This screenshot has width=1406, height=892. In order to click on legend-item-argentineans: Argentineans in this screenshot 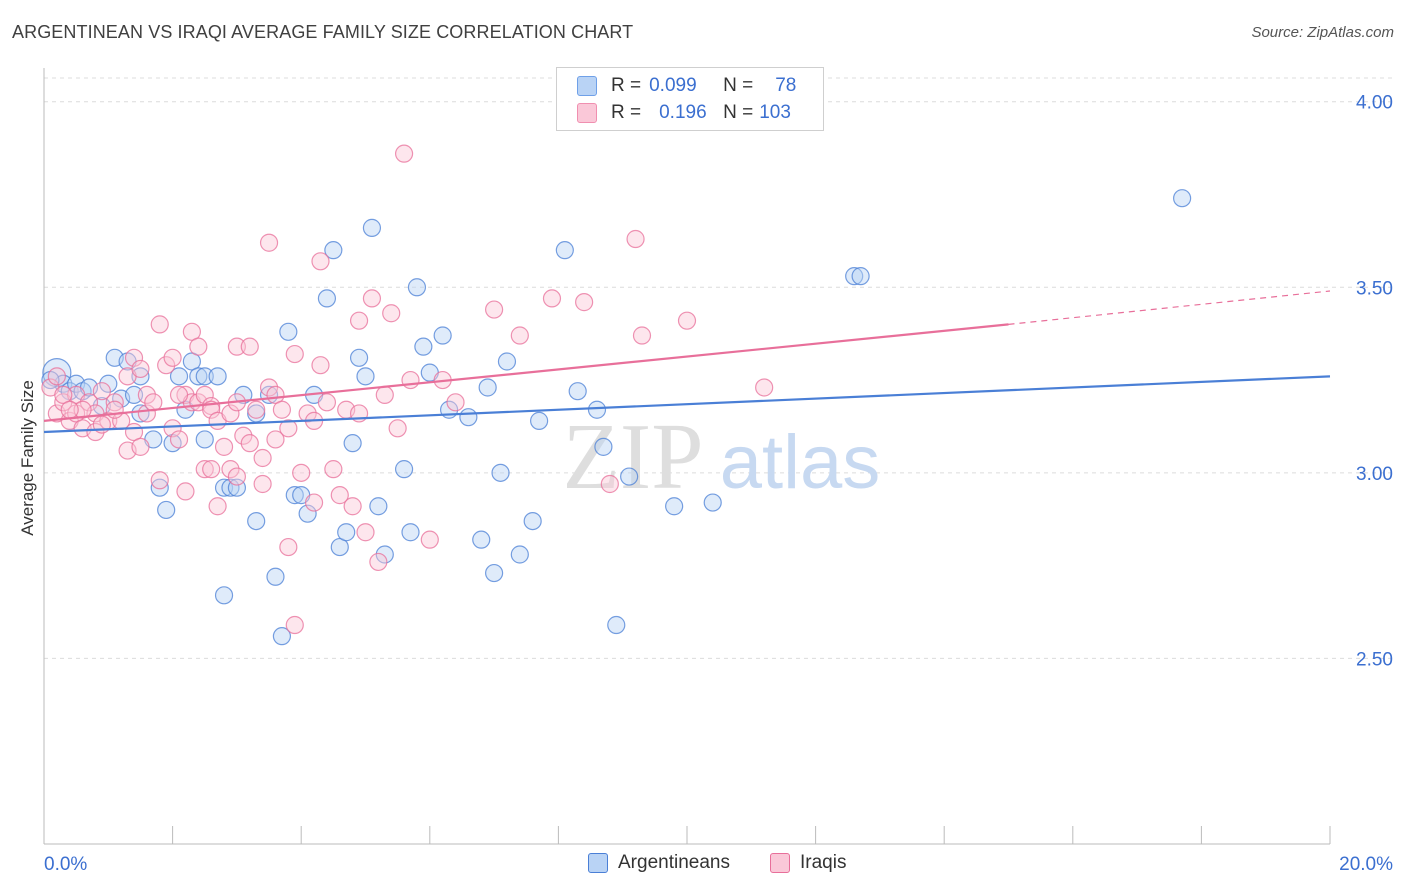, I will do `click(659, 863)`.